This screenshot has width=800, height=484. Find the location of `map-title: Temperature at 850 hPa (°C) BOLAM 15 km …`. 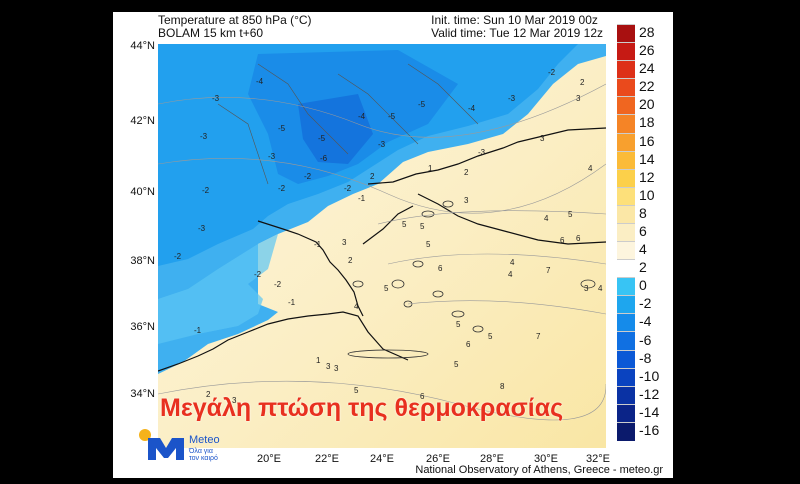

map-title: Temperature at 850 hPa (°C) BOLAM 15 km … is located at coordinates (235, 27).